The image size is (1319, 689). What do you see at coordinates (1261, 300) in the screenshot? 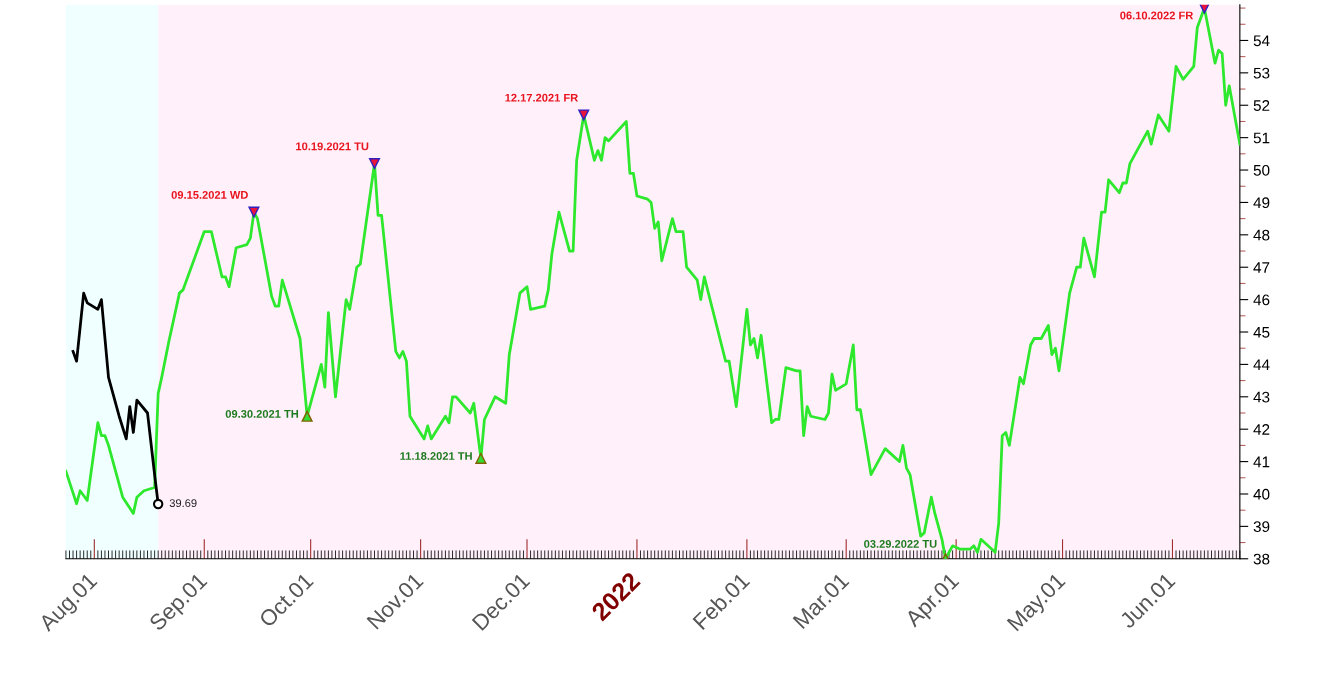
I see `y-tick-label: 46` at bounding box center [1261, 300].